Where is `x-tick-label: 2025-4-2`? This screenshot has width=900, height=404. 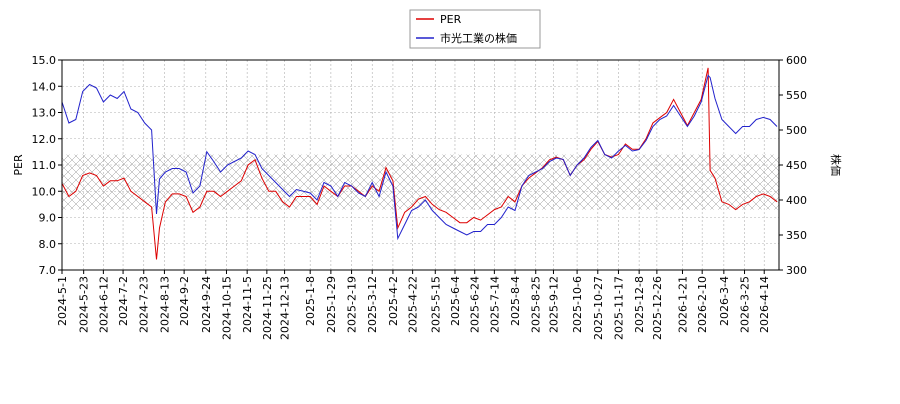
x-tick-label: 2025-4-2 is located at coordinates (393, 301).